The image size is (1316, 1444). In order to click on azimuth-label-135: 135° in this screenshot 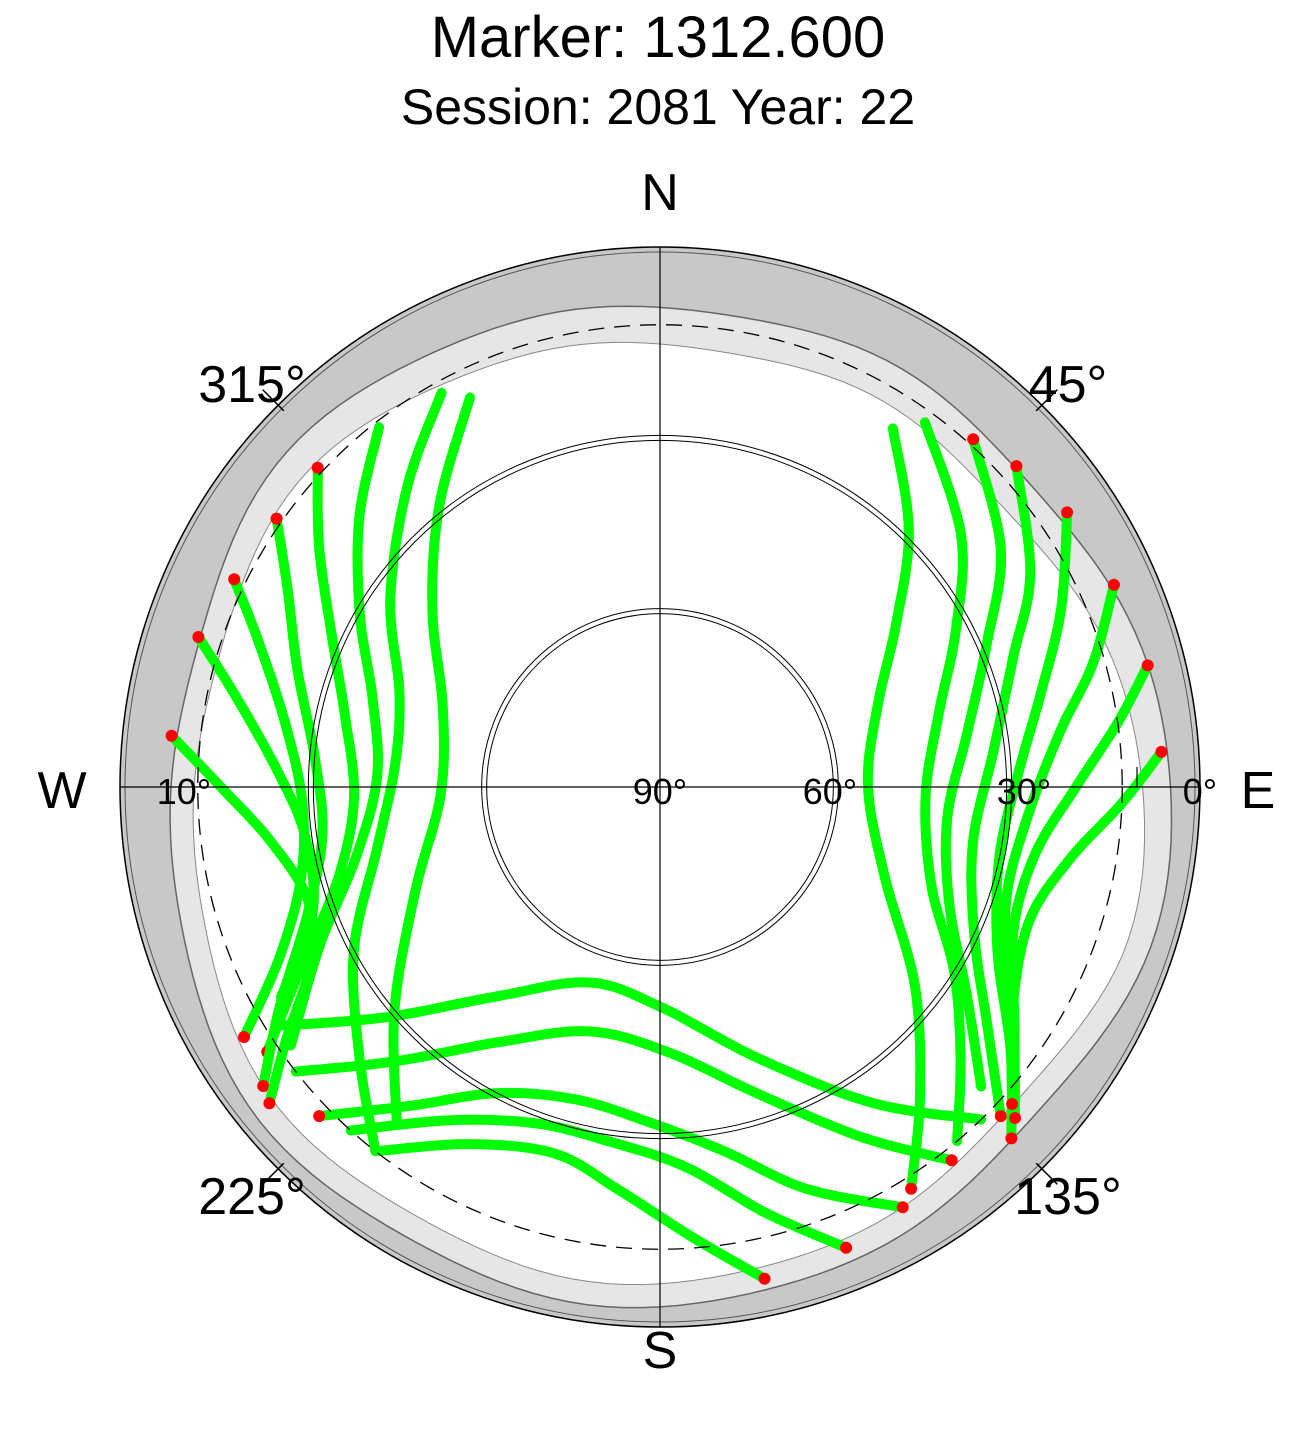, I will do `click(1068, 1197)`.